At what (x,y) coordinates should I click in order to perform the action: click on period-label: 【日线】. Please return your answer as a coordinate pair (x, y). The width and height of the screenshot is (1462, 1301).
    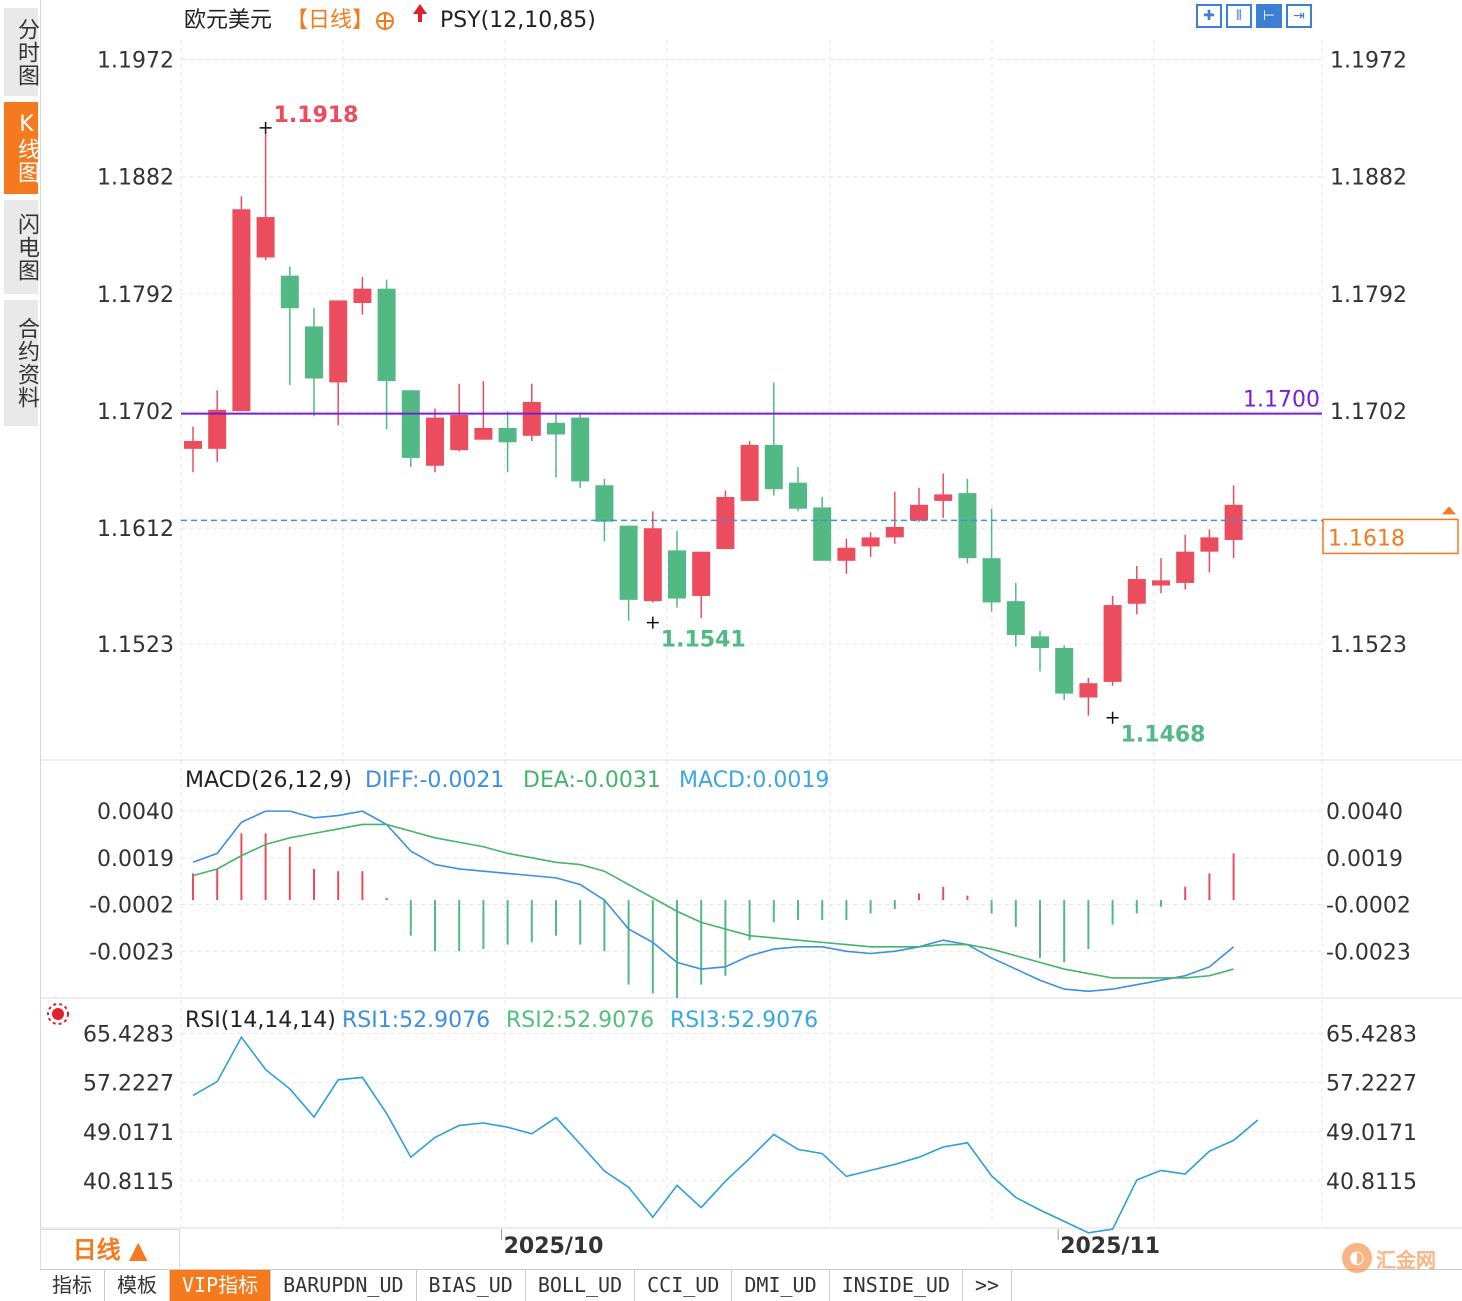
    Looking at the image, I should click on (330, 20).